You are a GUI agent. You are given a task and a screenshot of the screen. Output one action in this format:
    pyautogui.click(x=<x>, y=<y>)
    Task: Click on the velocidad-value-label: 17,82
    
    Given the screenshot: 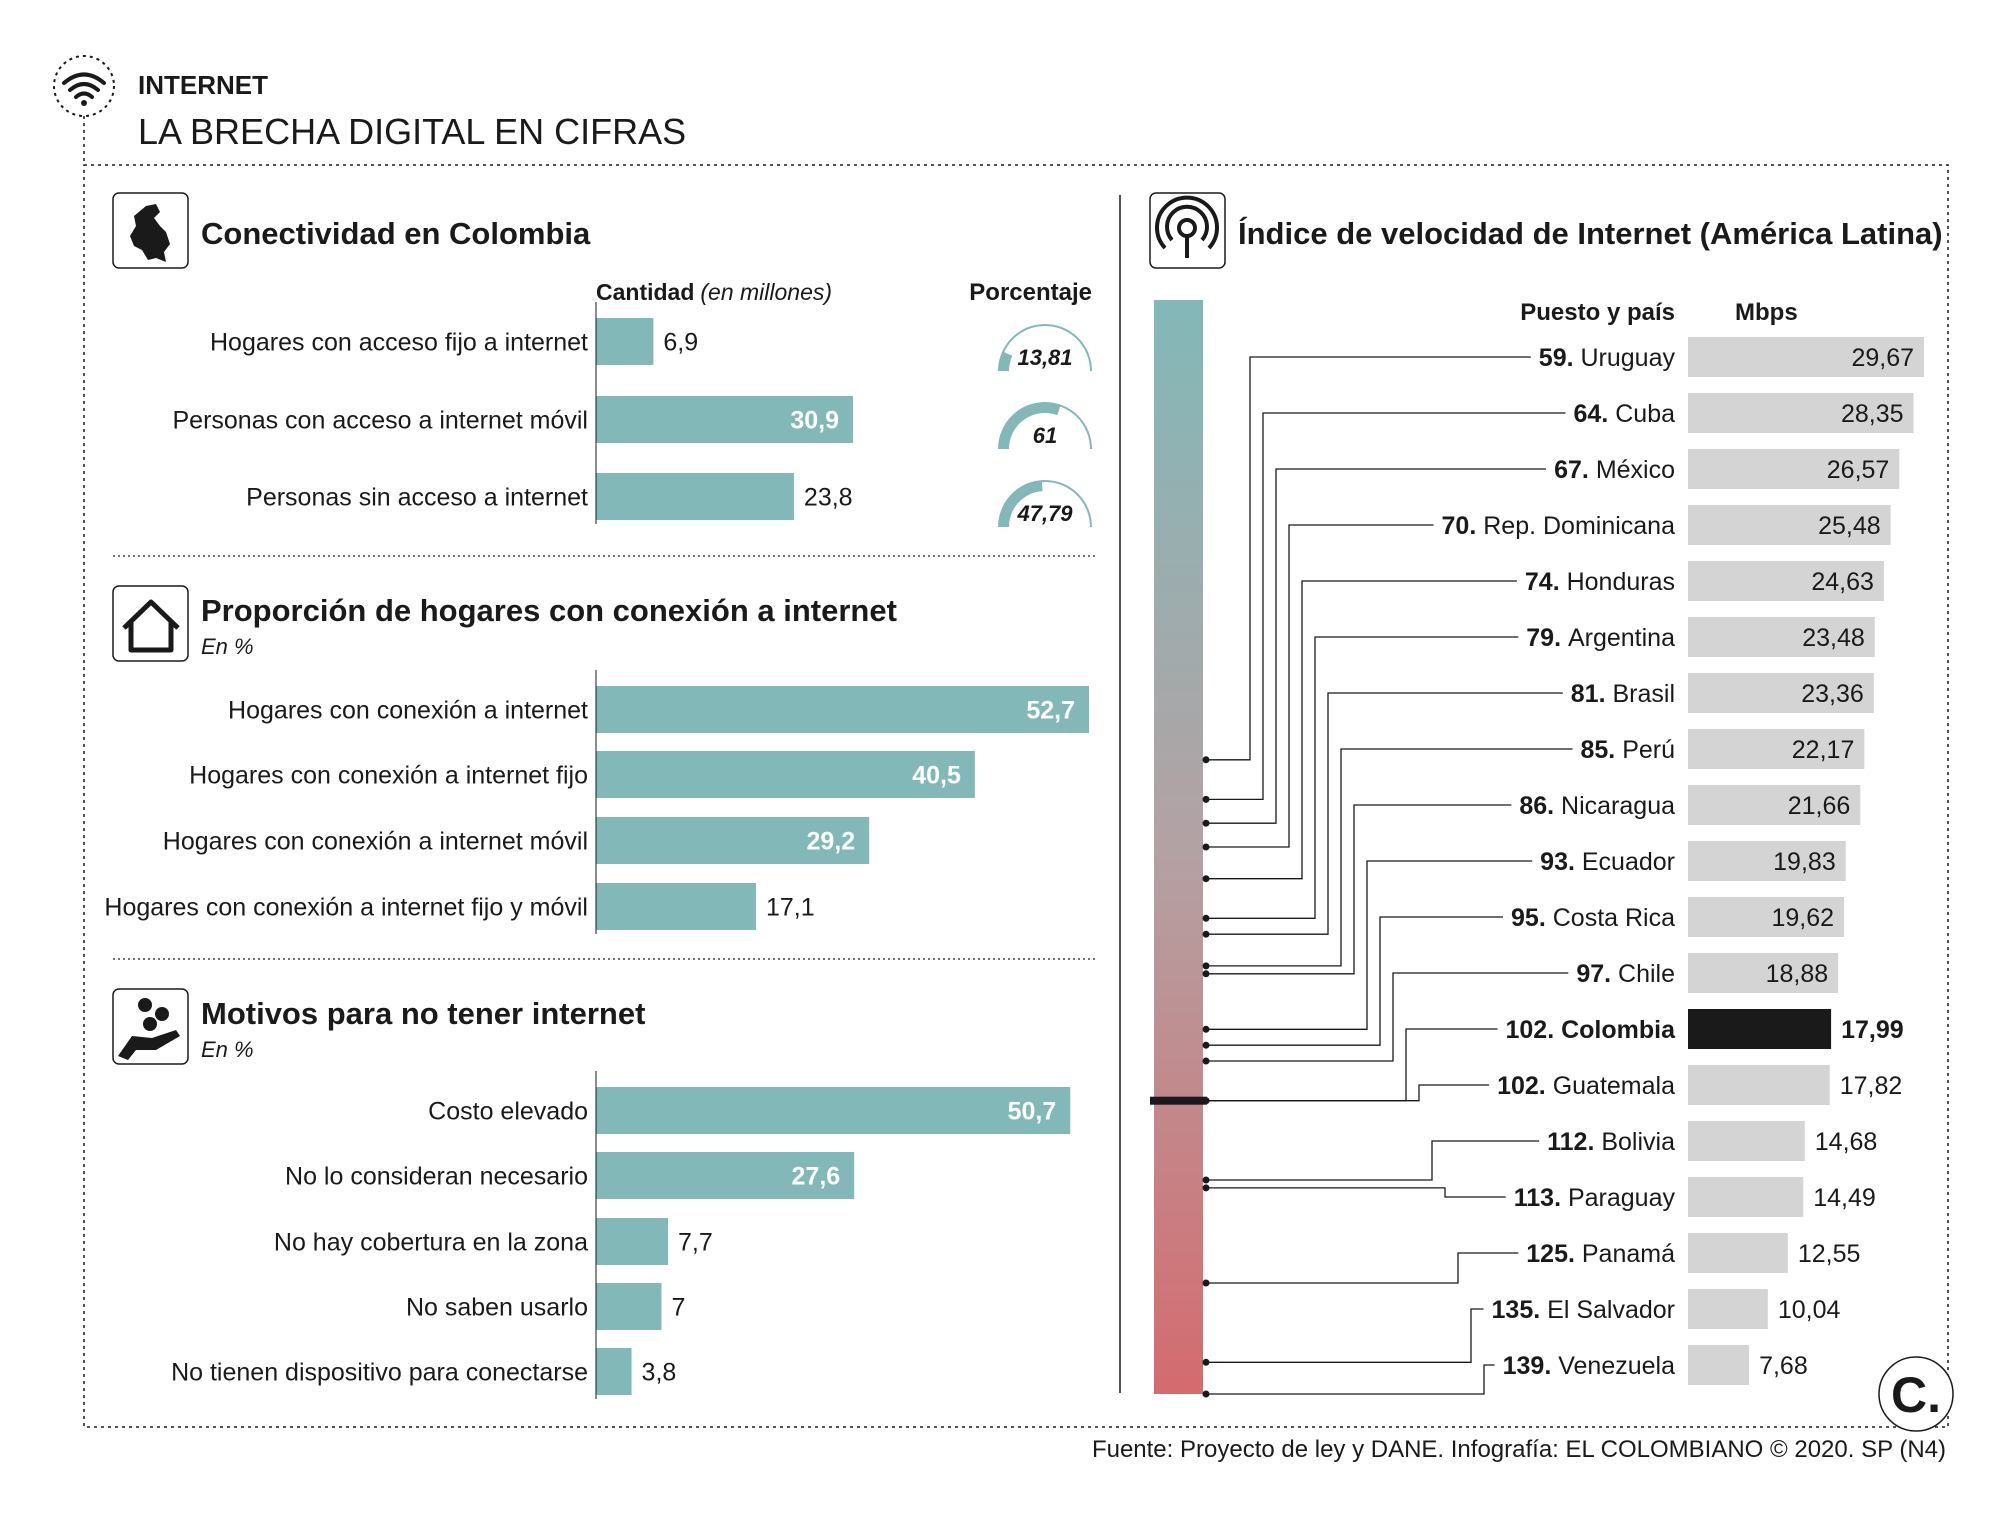 What is the action you would take?
    pyautogui.click(x=1871, y=1086)
    